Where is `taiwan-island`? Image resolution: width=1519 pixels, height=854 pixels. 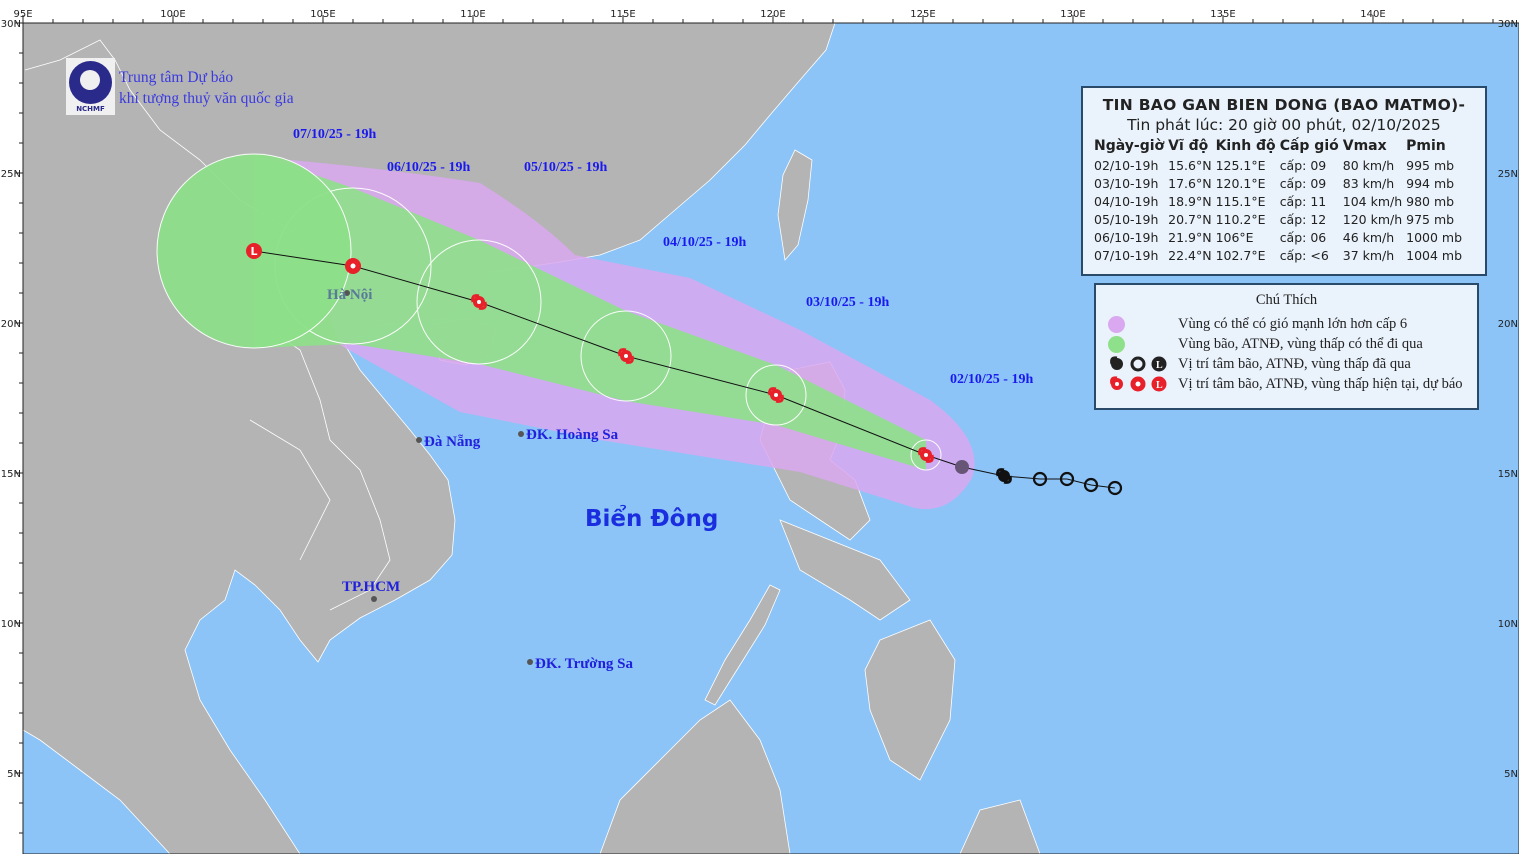
taiwan-island is located at coordinates (795, 205).